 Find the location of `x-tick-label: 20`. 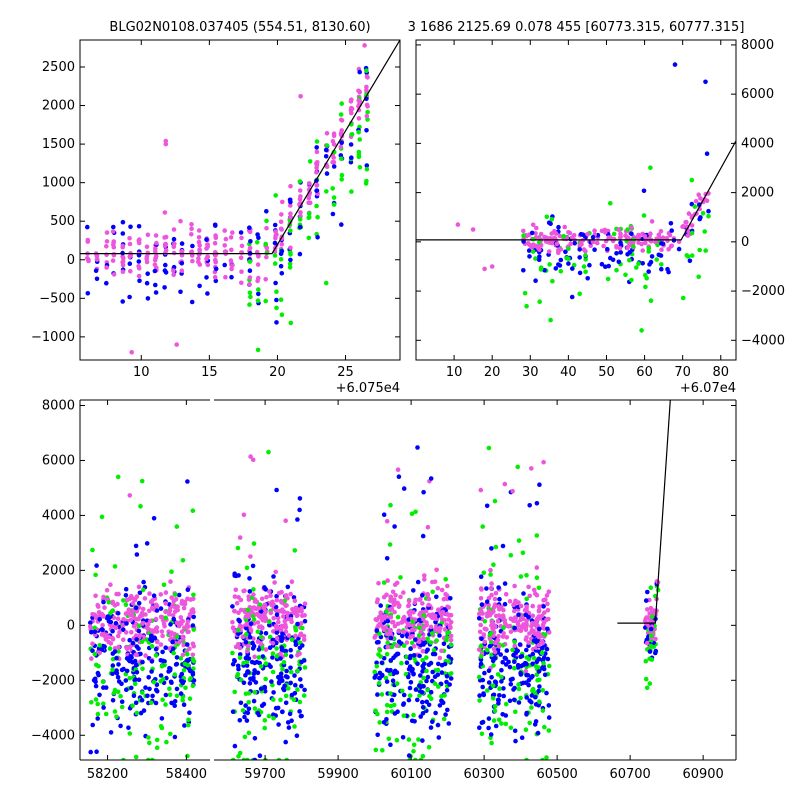

x-tick-label: 20 is located at coordinates (277, 372).